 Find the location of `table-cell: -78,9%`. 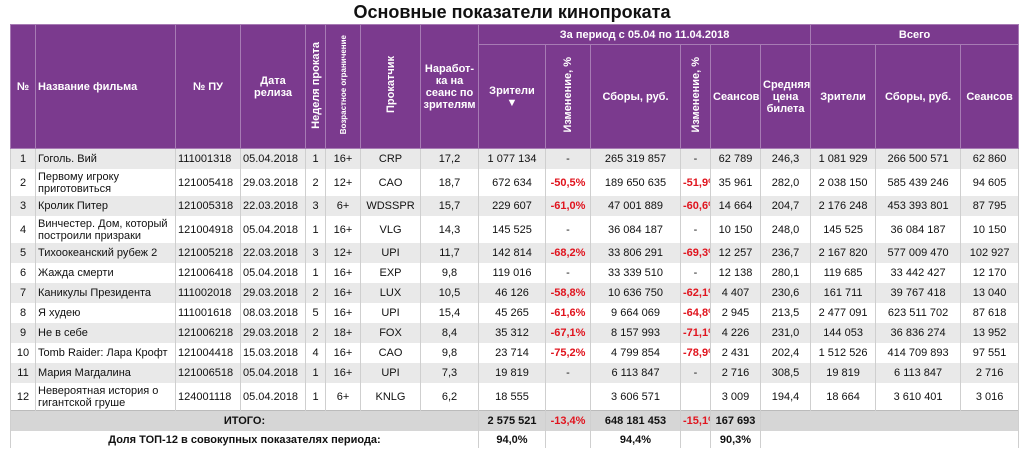

table-cell: -78,9% is located at coordinates (695, 353).